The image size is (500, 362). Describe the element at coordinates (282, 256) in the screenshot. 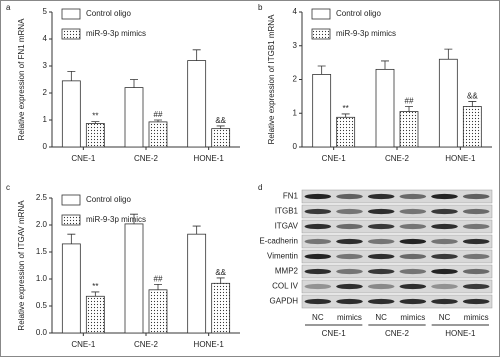

I see `protein-label: Vimentin` at that location.